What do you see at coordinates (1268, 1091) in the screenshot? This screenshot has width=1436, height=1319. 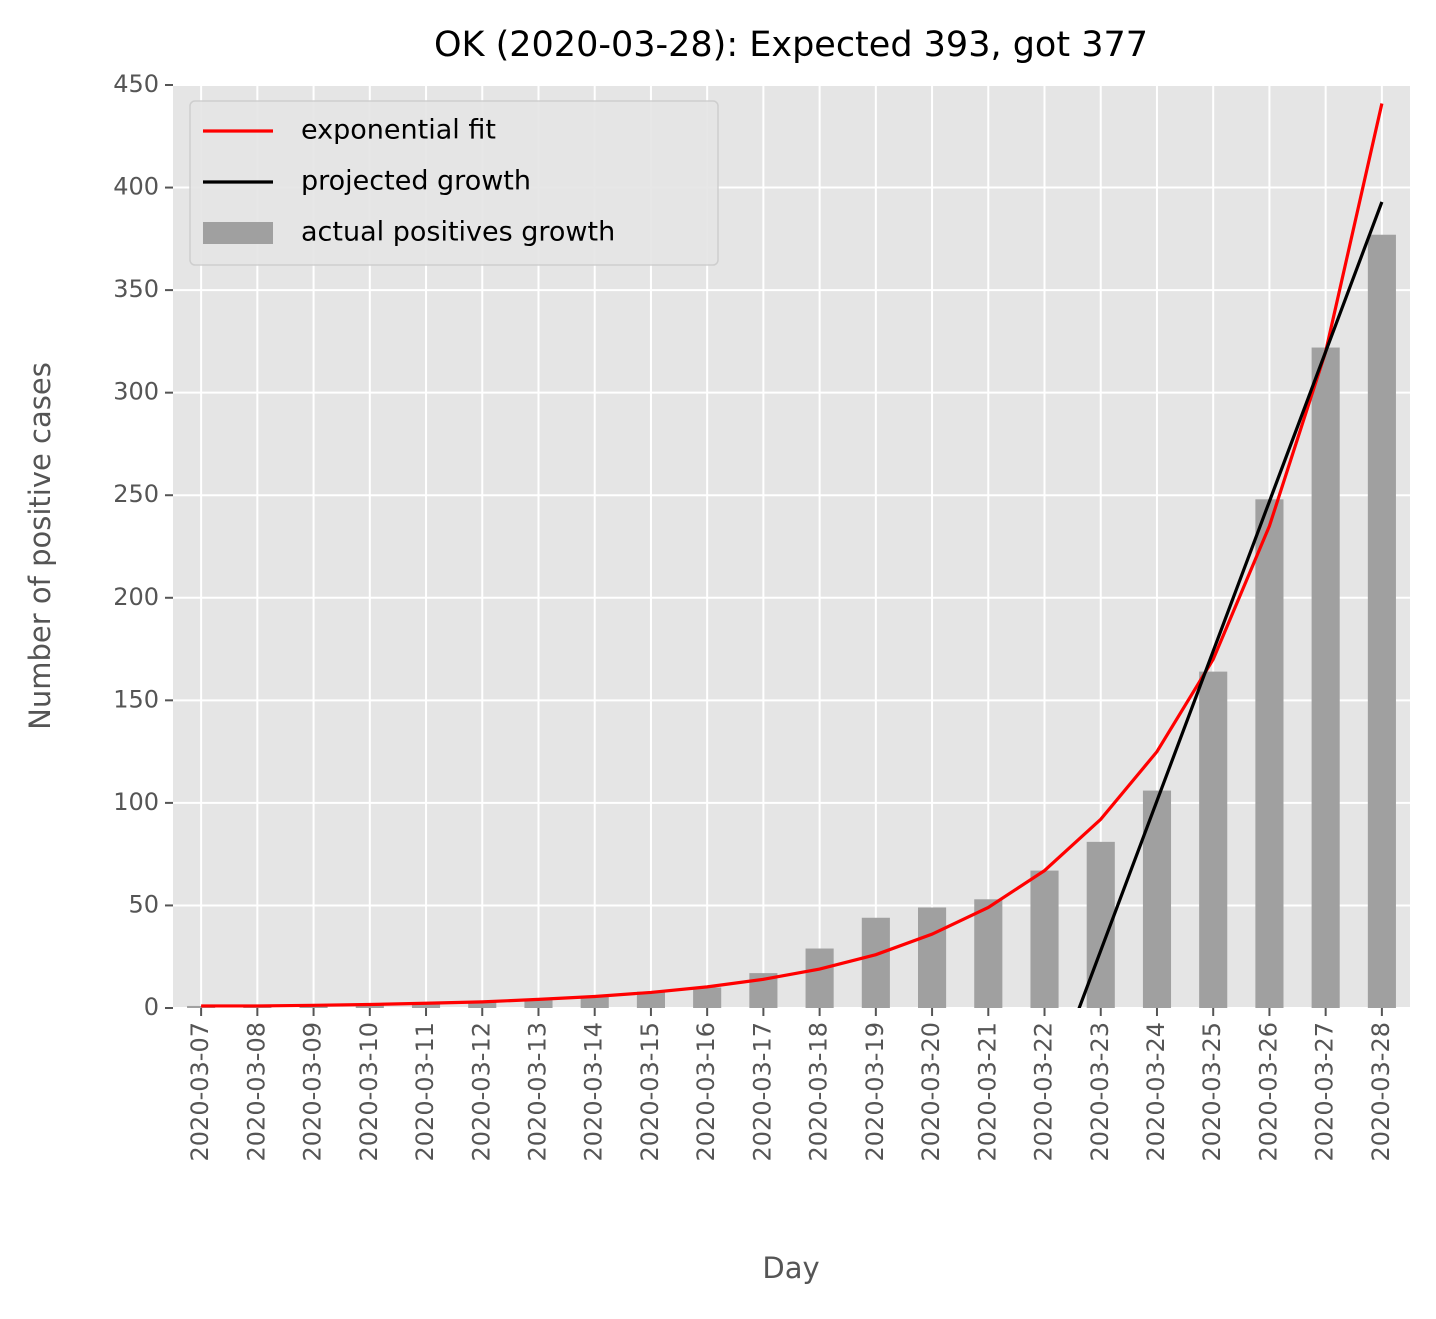 I see `x-tick-label: 2020-03-26` at bounding box center [1268, 1091].